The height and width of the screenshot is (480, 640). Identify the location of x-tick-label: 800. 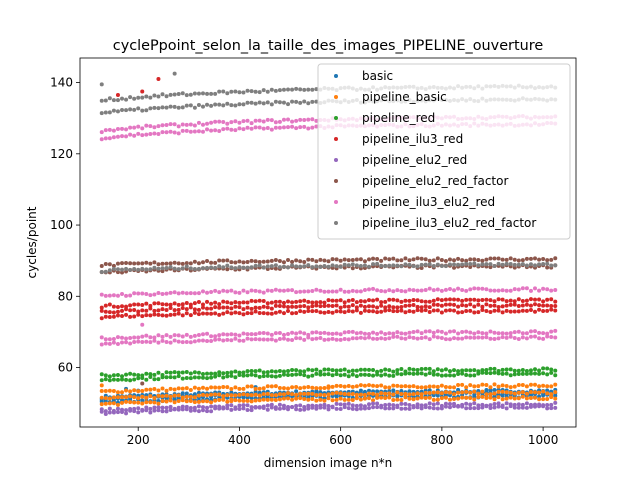
(441, 440).